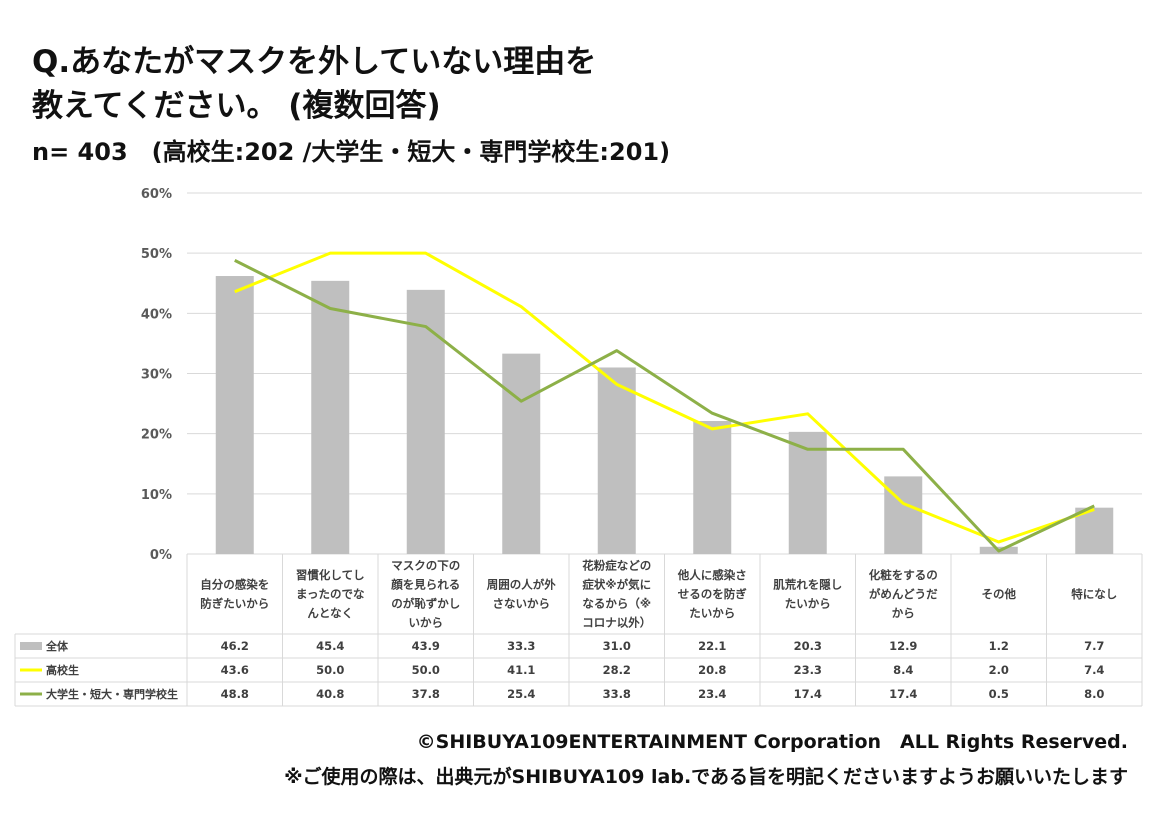  I want to click on data-value: 8.0, so click(1094, 694).